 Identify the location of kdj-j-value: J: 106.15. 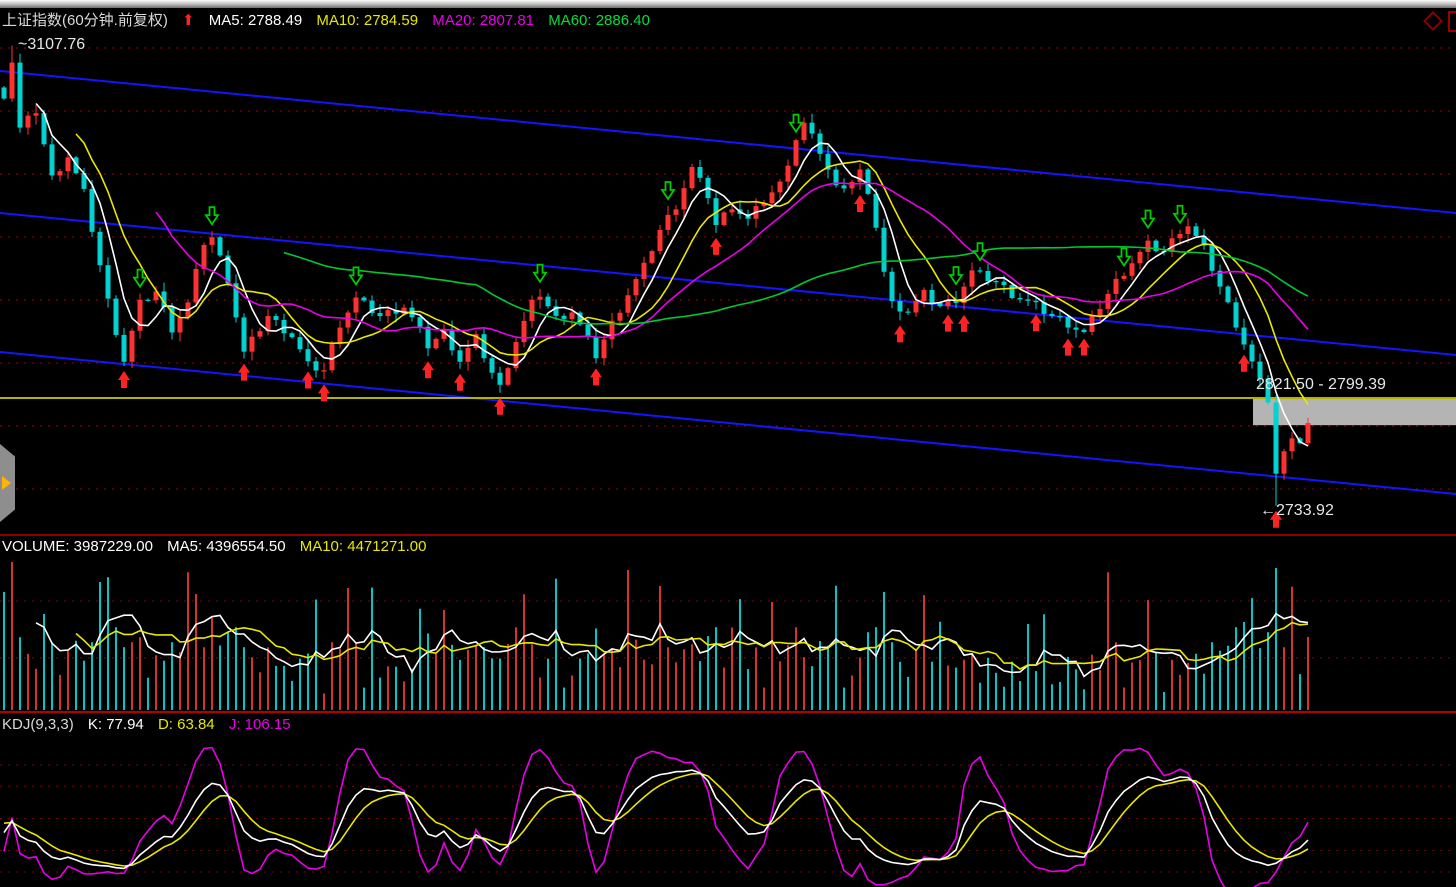
(259, 724).